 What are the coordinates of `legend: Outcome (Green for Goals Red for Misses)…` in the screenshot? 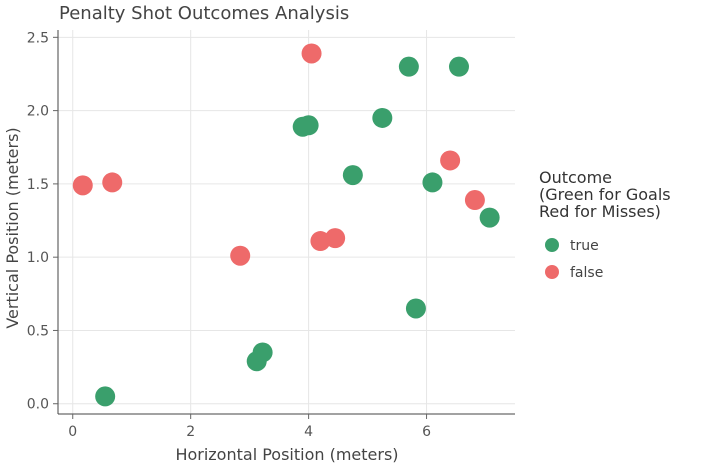 It's located at (605, 224).